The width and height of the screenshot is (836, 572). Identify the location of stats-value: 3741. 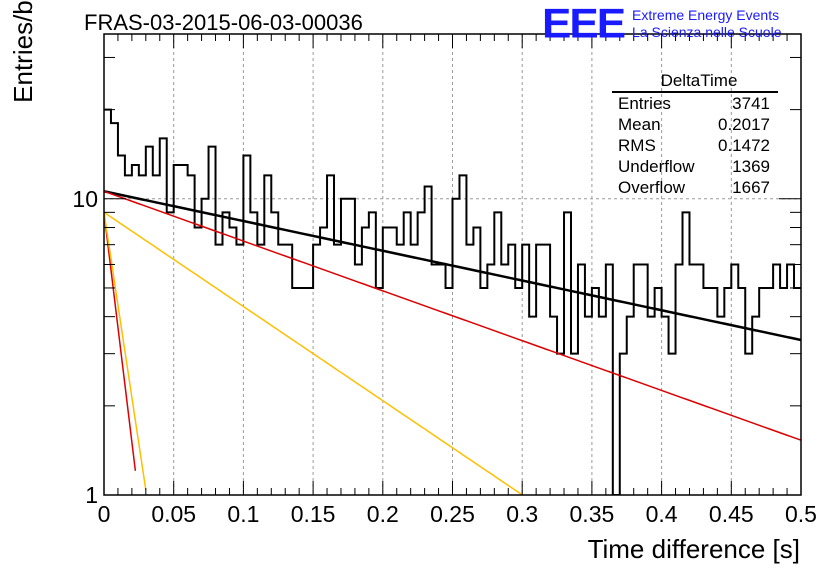
(751, 103).